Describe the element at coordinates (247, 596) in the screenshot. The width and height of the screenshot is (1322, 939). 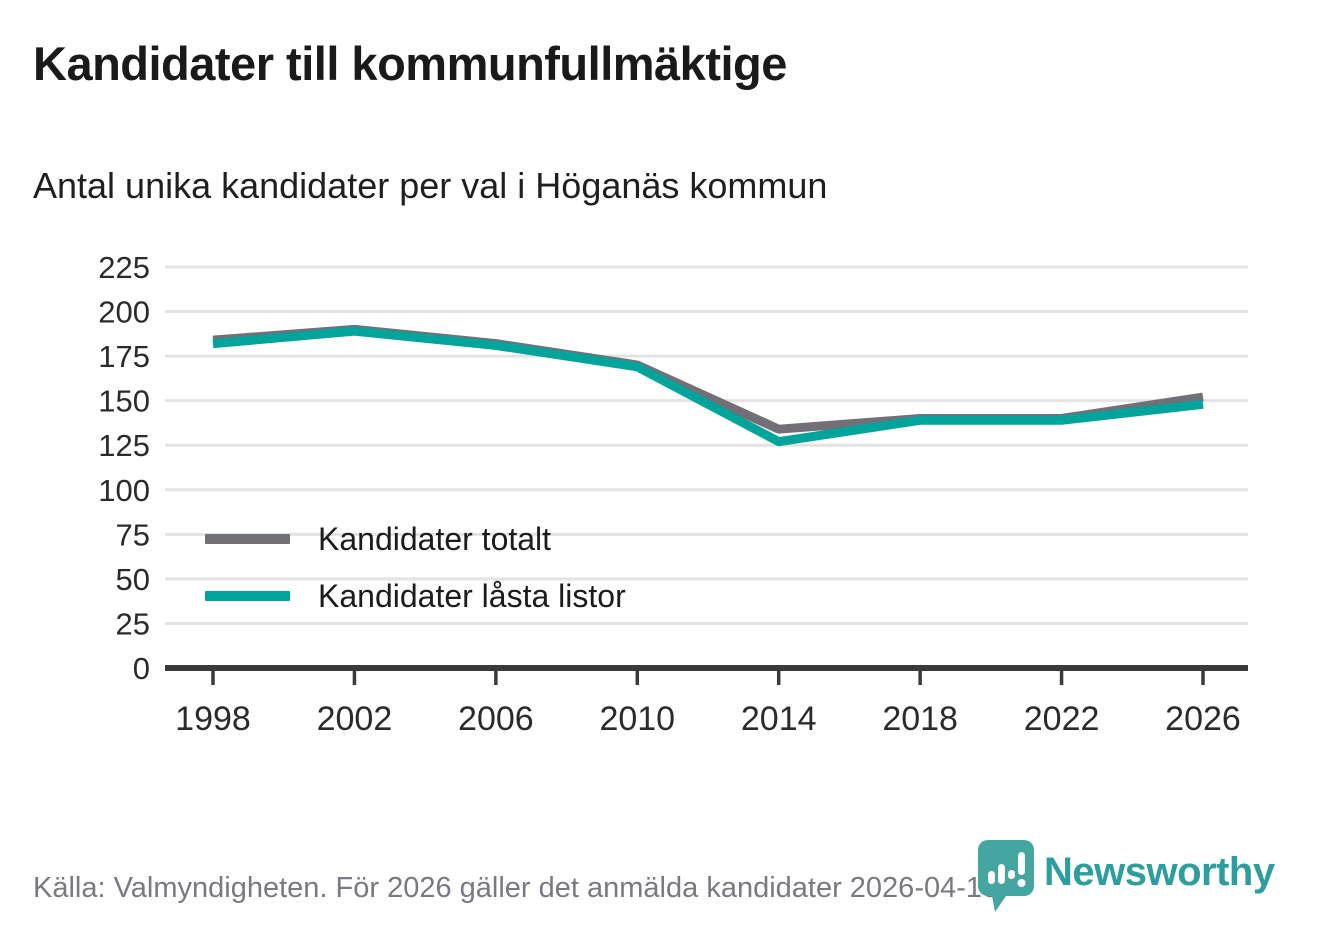
I see `legend-swatch-teal` at that location.